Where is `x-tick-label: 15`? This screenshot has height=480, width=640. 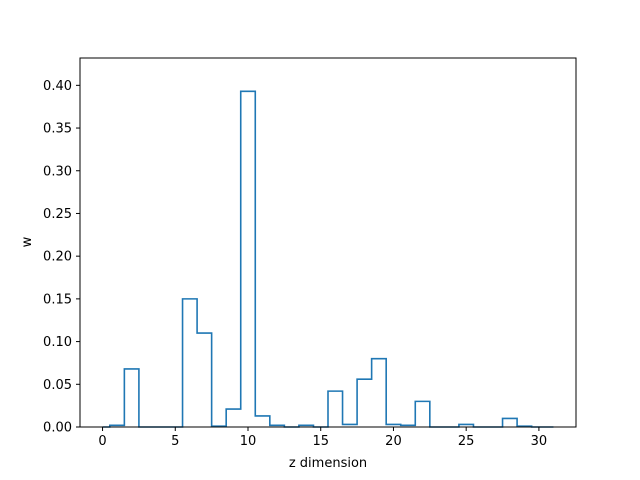 x-tick-label: 15 is located at coordinates (320, 441).